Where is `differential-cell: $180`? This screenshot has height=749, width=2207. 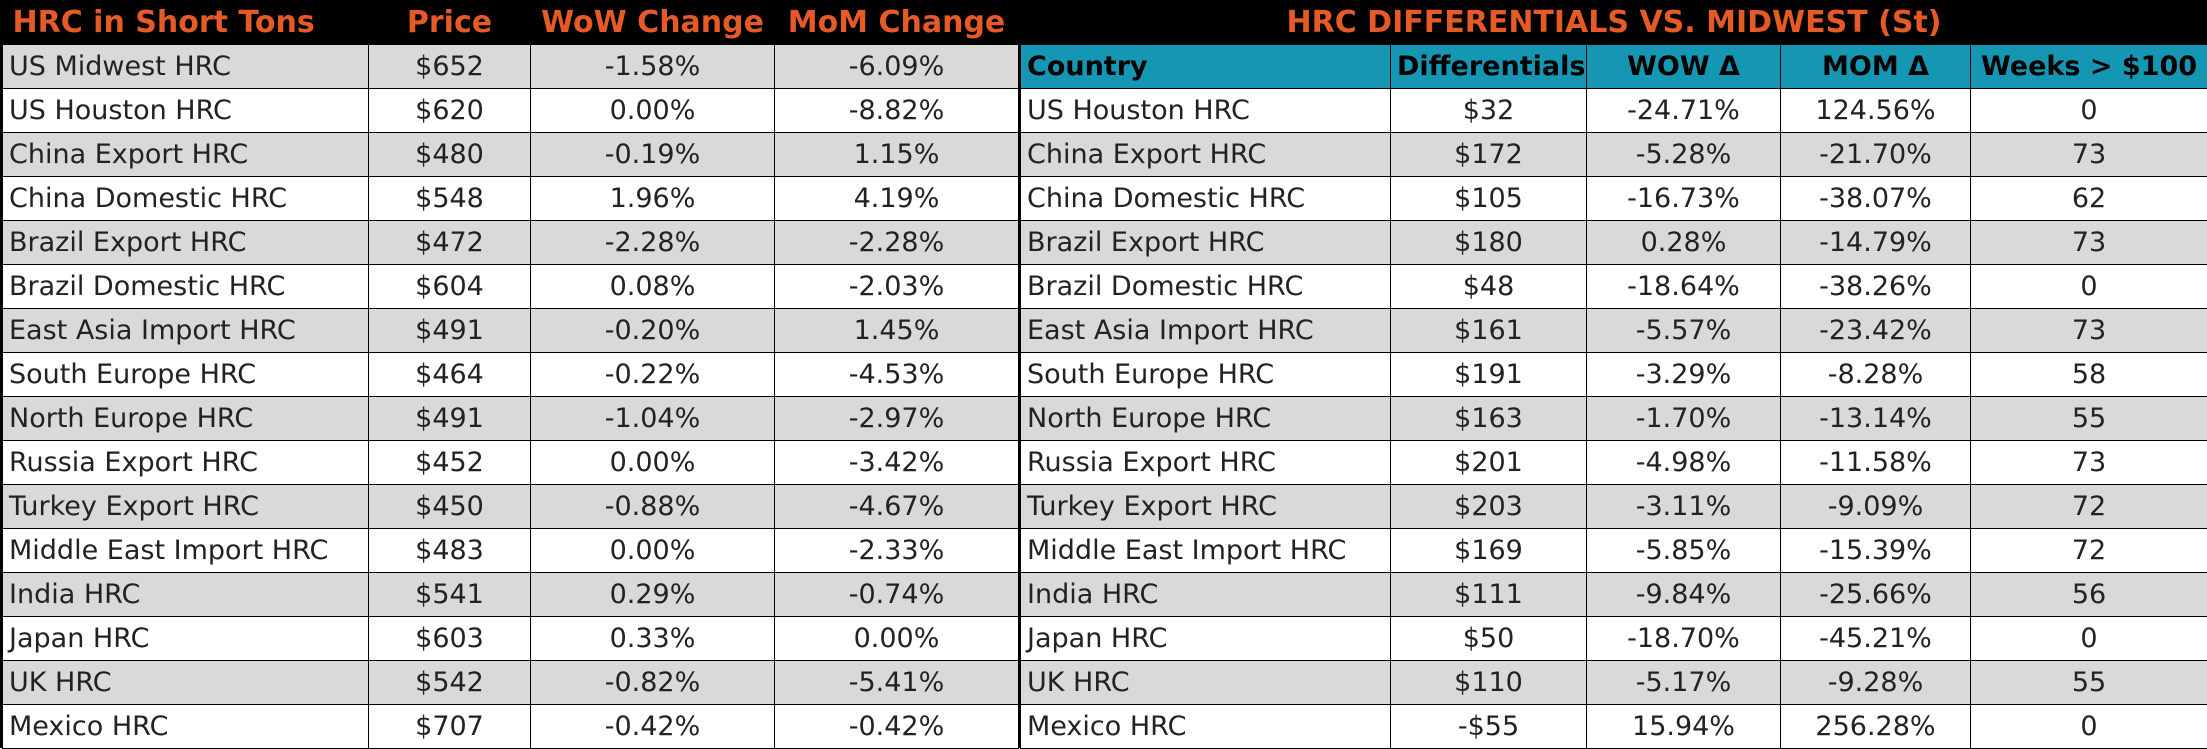
differential-cell: $180 is located at coordinates (1489, 242).